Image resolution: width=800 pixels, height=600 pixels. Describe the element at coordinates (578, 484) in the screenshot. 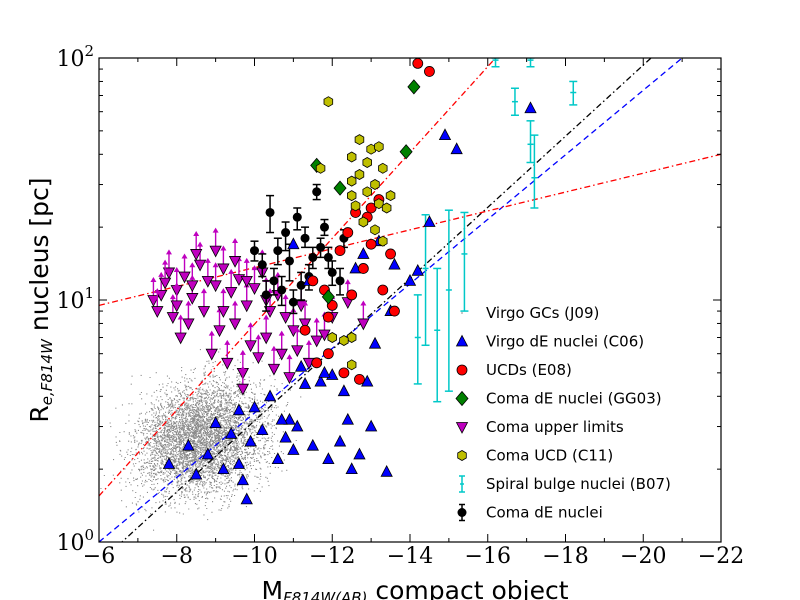

I see `legend-label: Spiral bulge nuclei (B07)` at that location.